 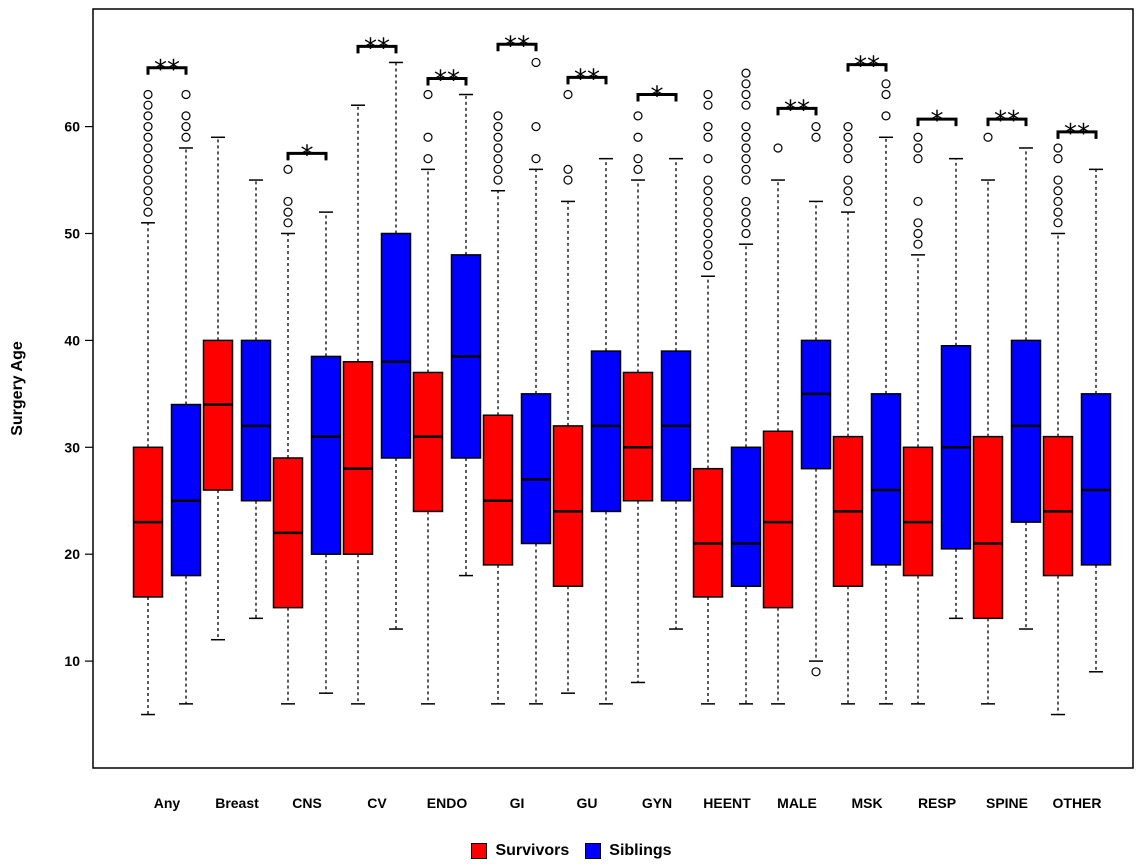 What do you see at coordinates (186, 397) in the screenshot?
I see `box-any-siblings` at bounding box center [186, 397].